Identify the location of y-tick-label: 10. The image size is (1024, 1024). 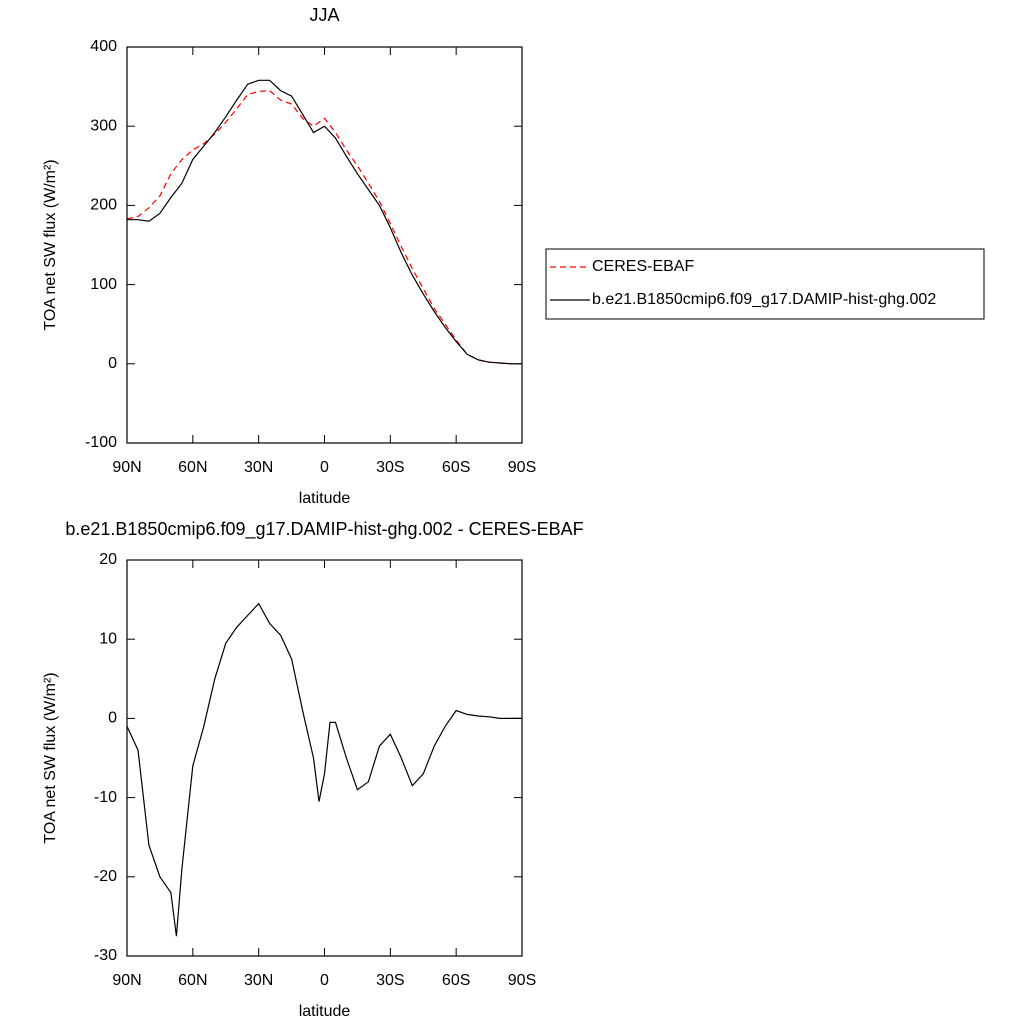
(108, 638).